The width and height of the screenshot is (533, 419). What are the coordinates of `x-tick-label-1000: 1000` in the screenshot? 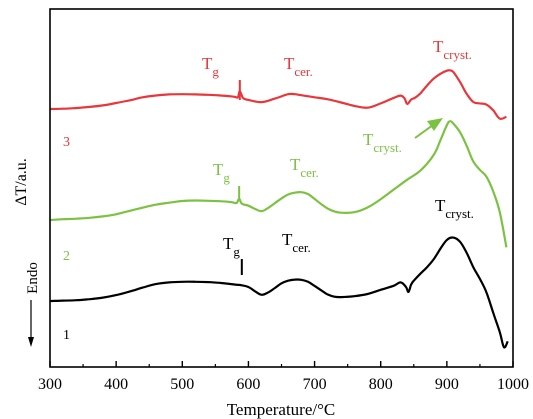 It's located at (513, 384).